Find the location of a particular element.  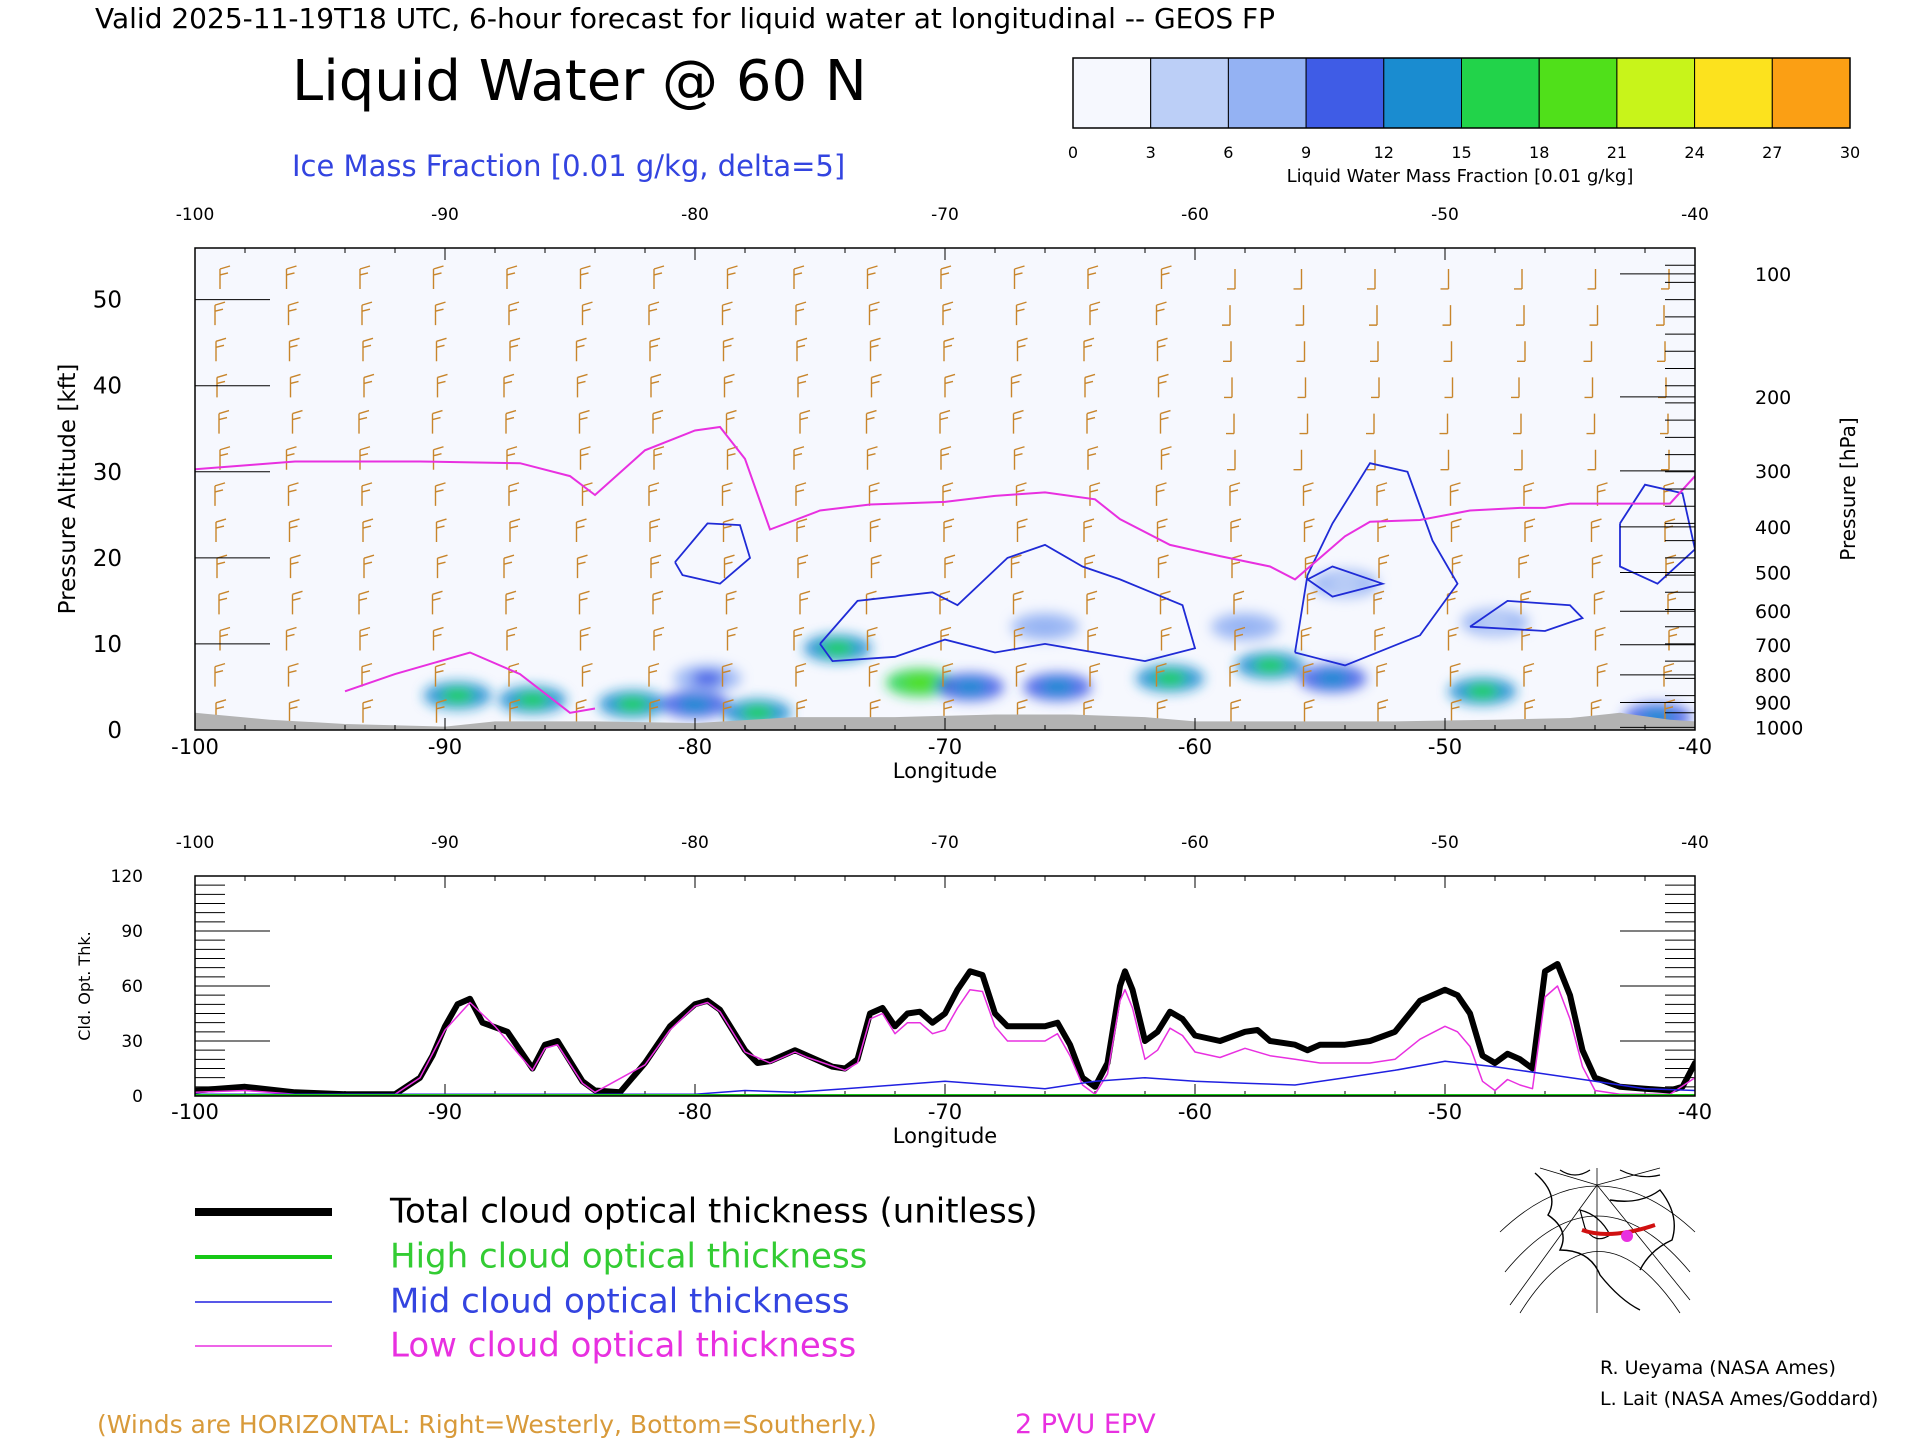

x-tick-label-top: -90 is located at coordinates (445, 843).